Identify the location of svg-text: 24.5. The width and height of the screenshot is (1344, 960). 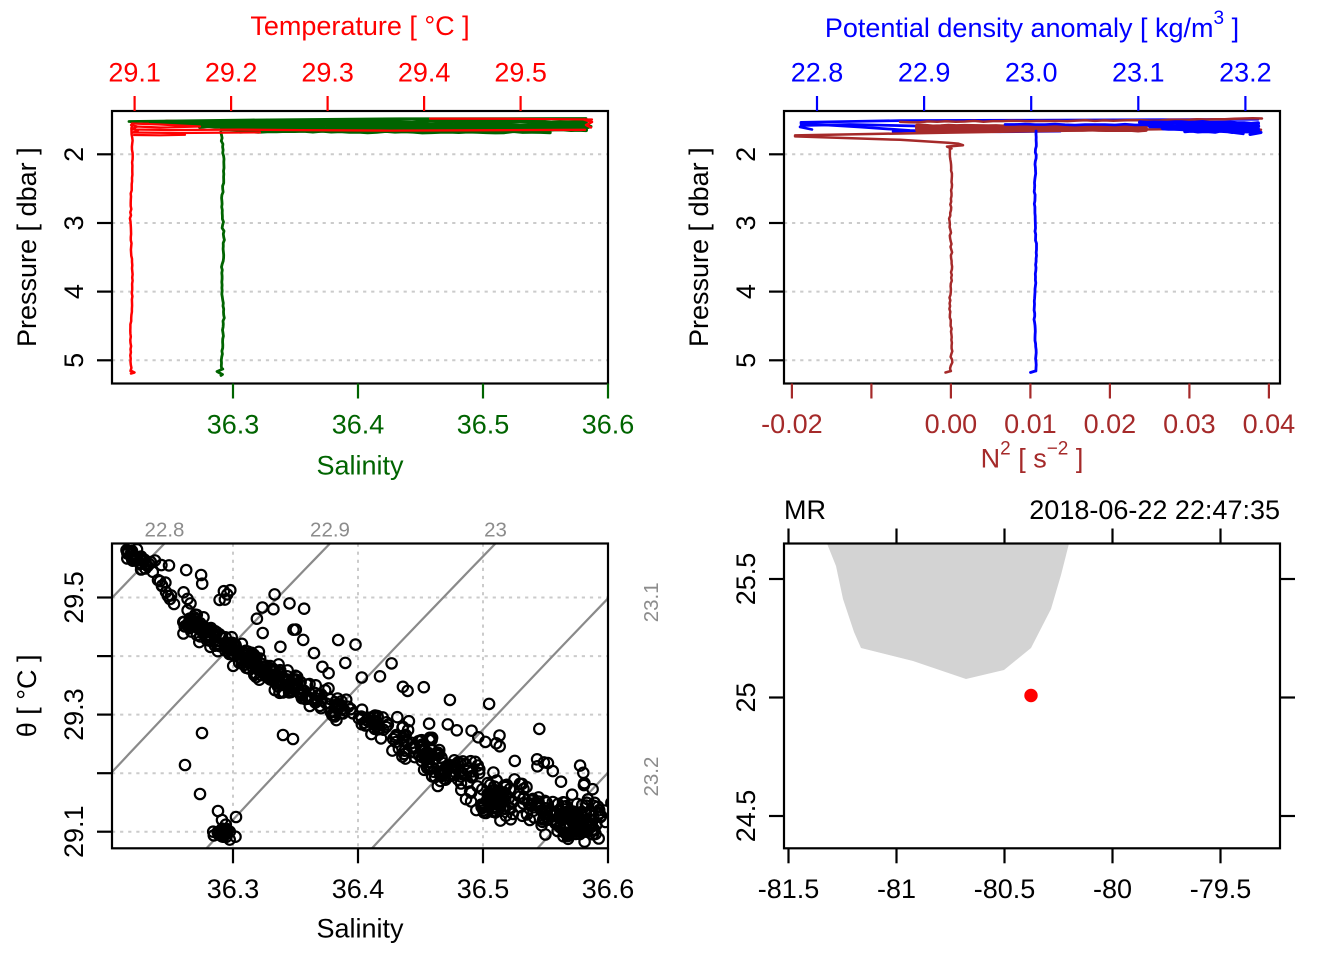
(746, 816).